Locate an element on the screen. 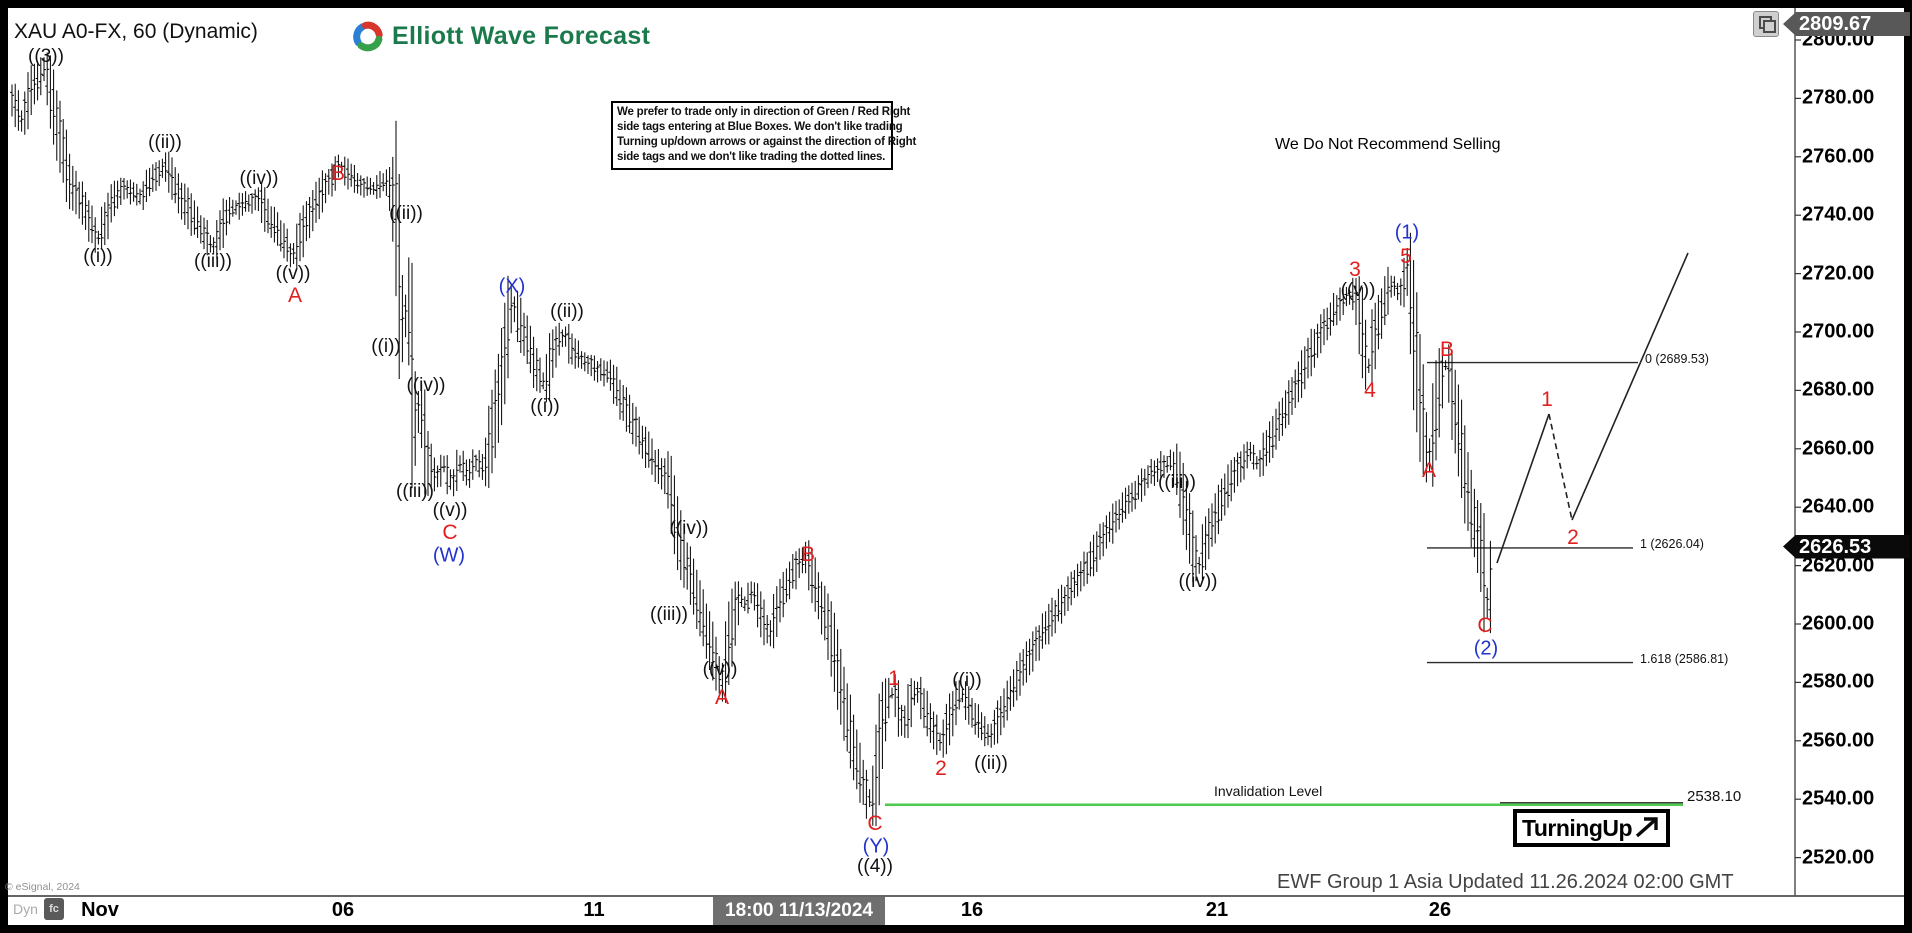  time-tick-label: 16 is located at coordinates (972, 910).